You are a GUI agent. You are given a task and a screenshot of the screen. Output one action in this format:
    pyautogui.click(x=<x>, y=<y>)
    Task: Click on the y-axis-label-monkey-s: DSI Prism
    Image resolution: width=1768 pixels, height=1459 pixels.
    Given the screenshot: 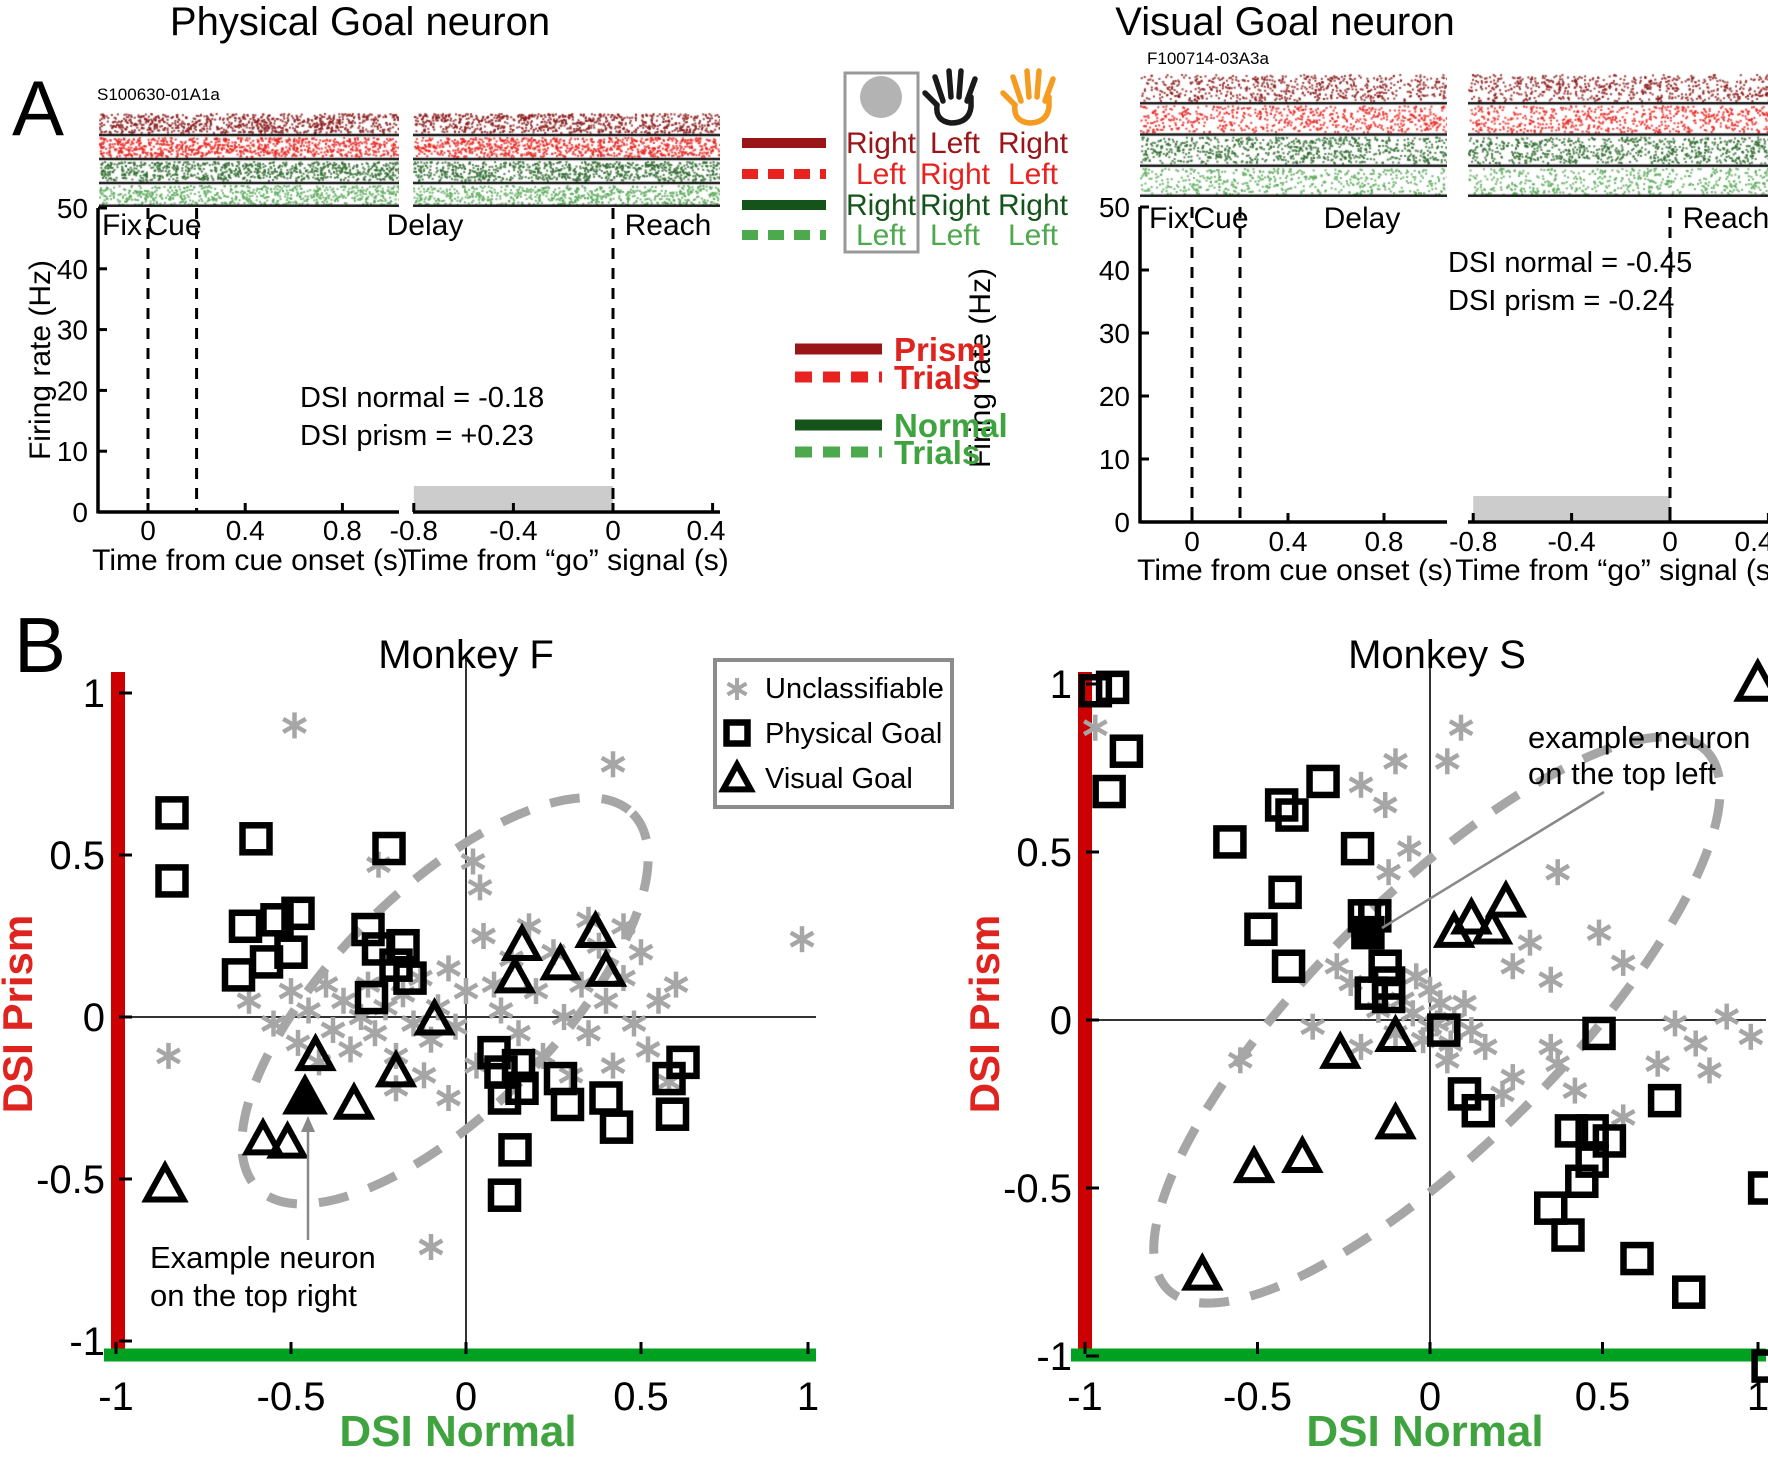 What is the action you would take?
    pyautogui.click(x=984, y=1014)
    